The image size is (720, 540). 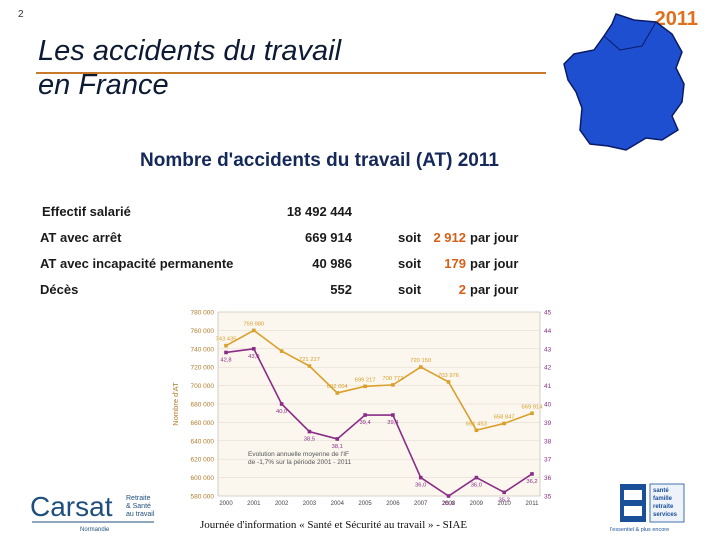 I want to click on y-tick-label: 580 000, so click(x=203, y=497).